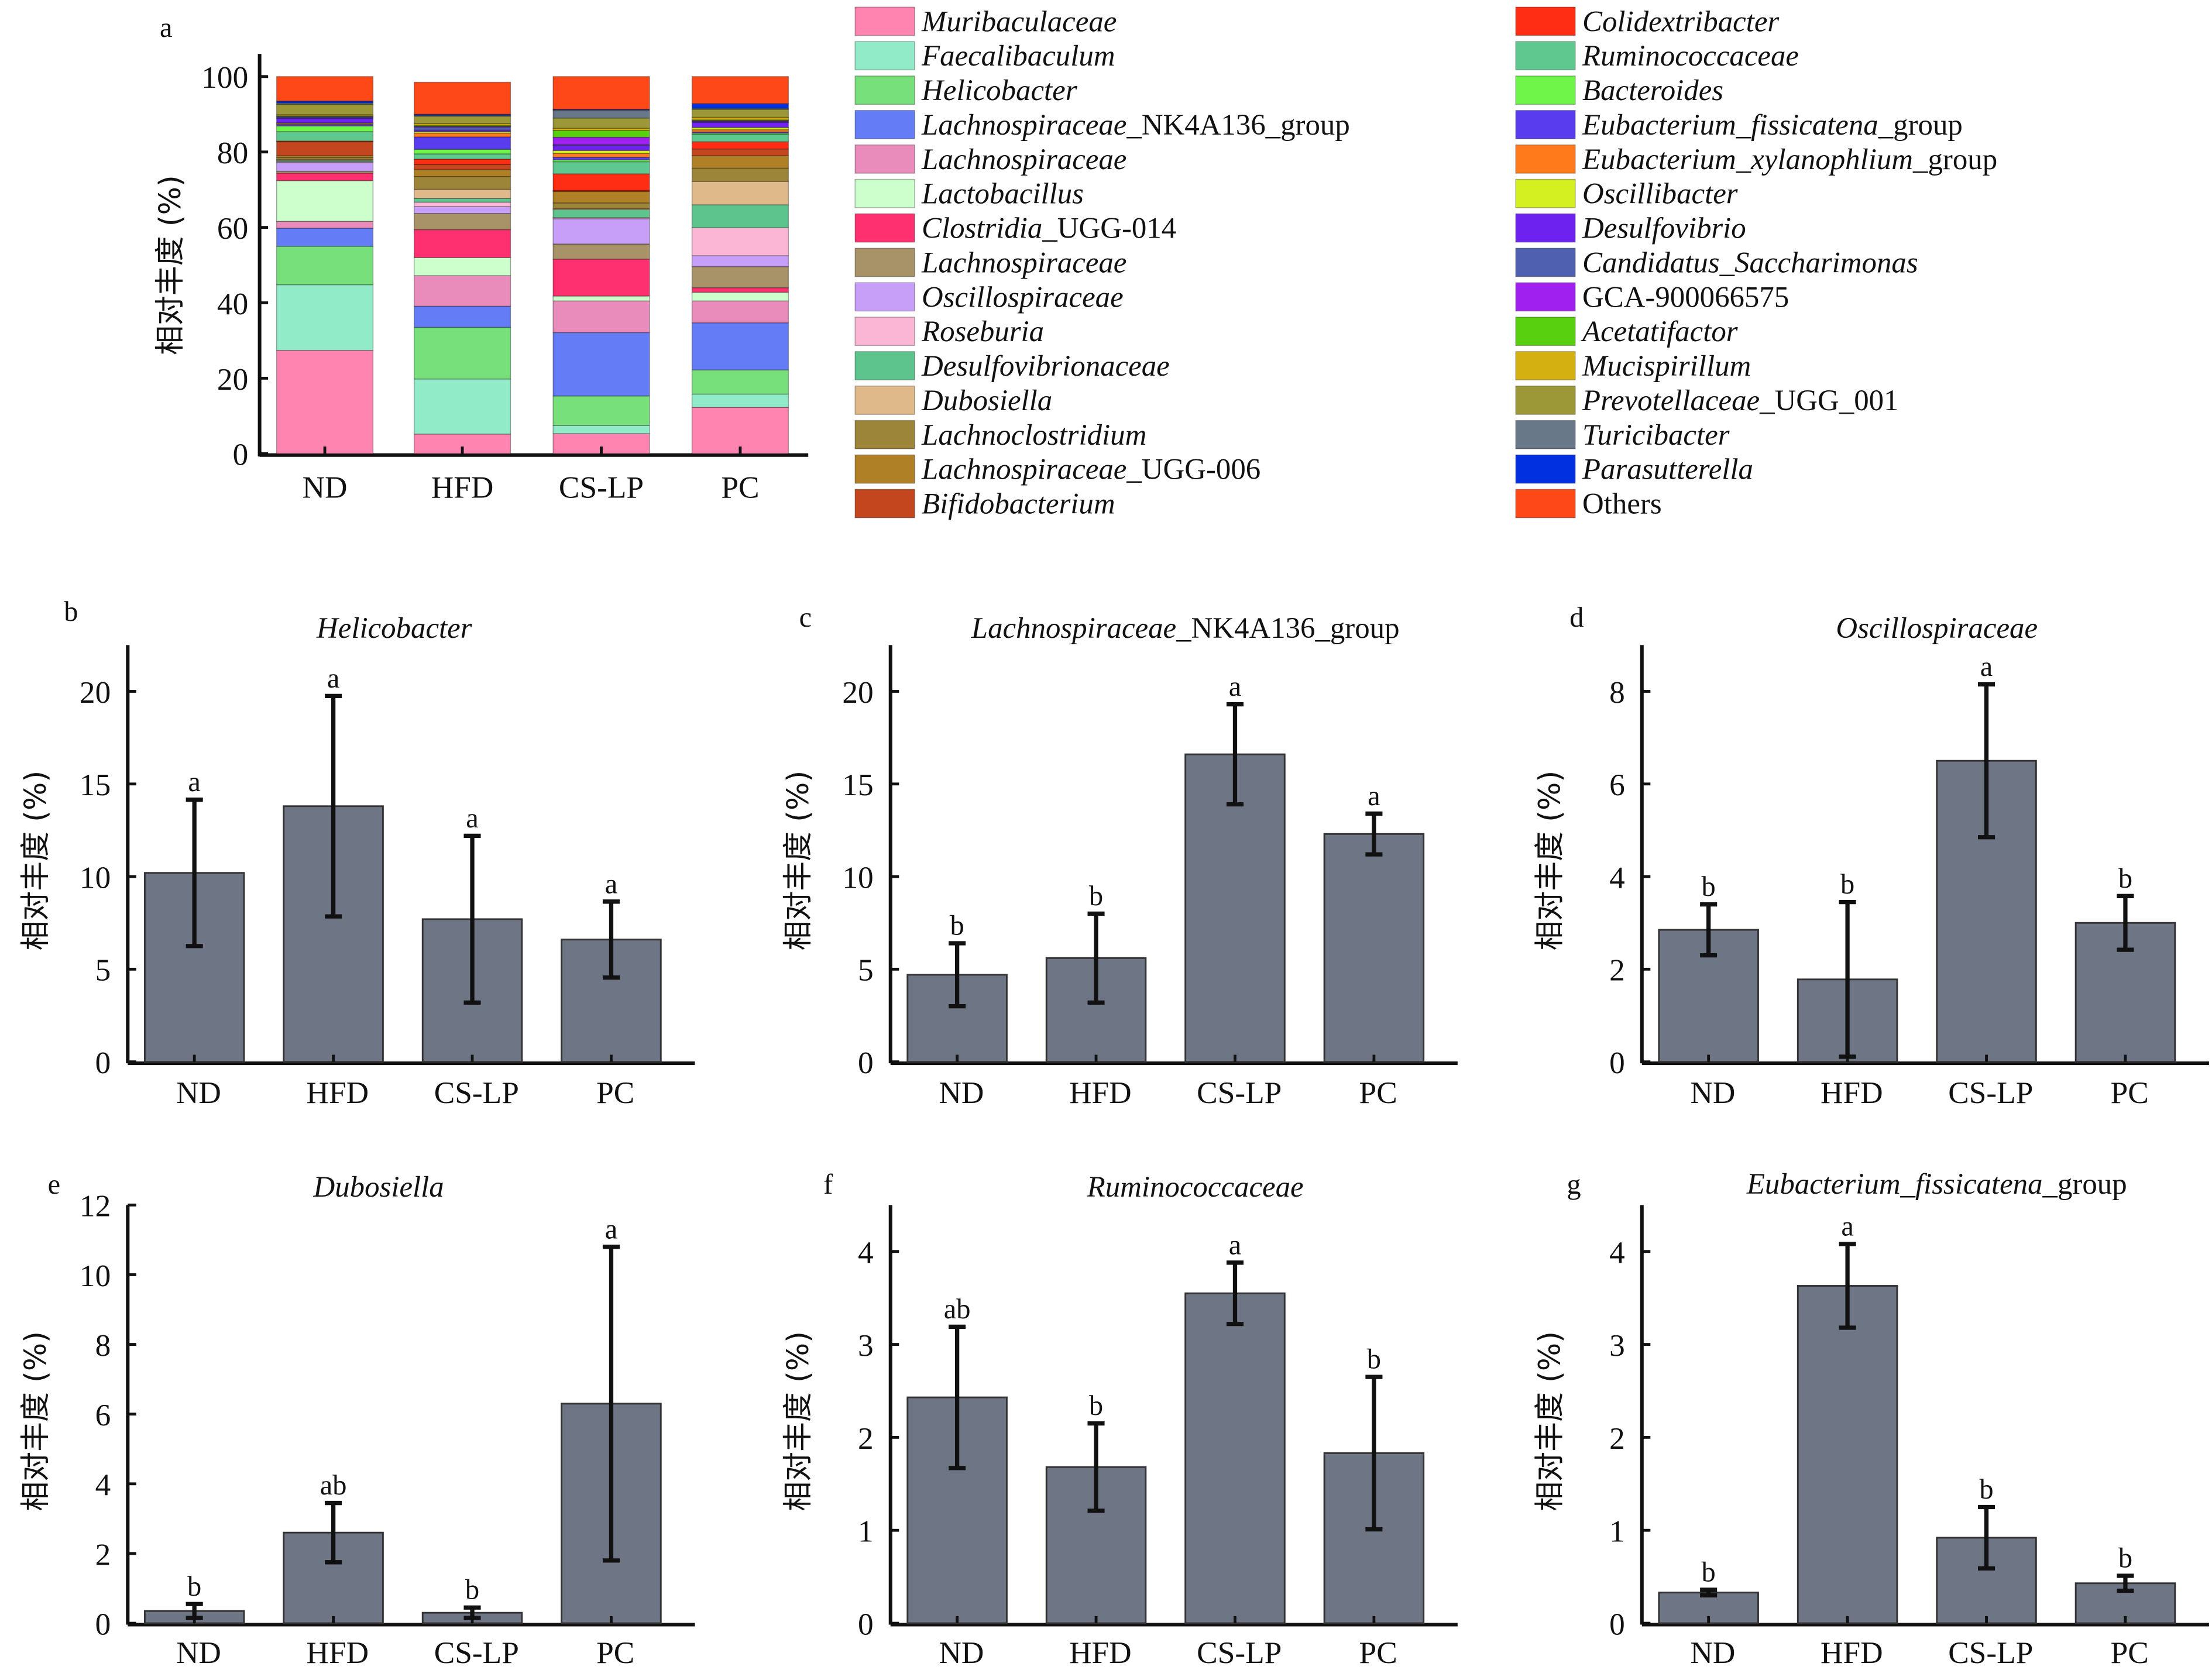  What do you see at coordinates (1576, 617) in the screenshot?
I see `panel-label-d: d` at bounding box center [1576, 617].